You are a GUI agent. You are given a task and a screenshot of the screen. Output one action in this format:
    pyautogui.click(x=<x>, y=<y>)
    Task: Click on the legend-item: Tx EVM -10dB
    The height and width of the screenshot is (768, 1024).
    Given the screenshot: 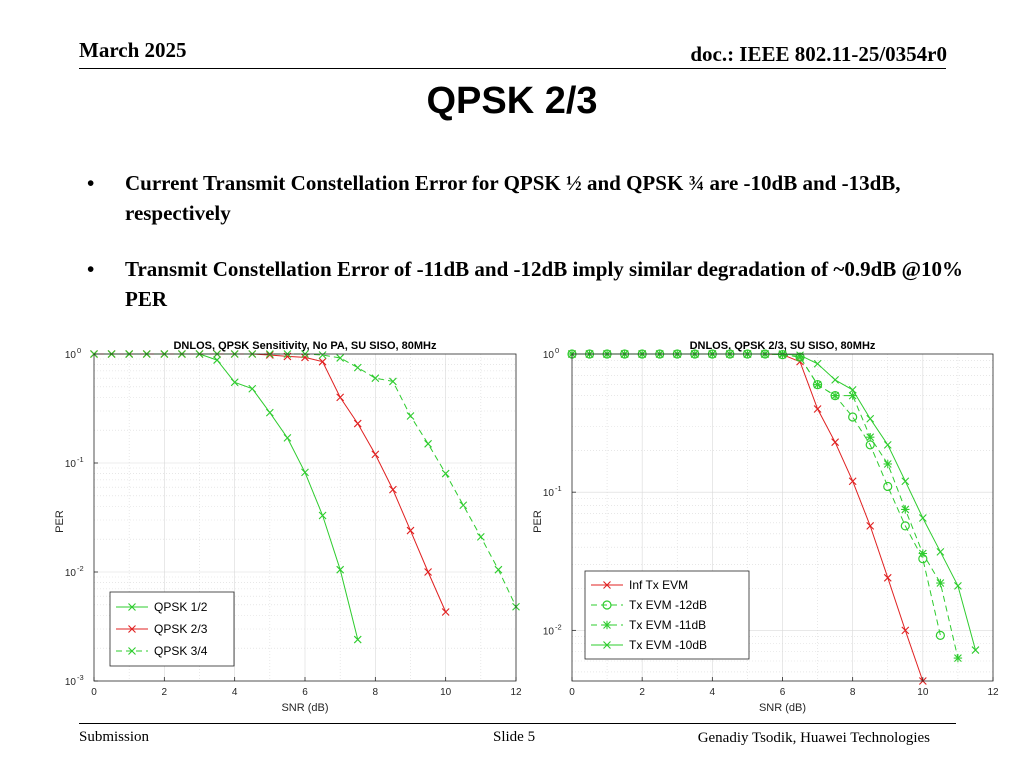 What is the action you would take?
    pyautogui.click(x=649, y=645)
    